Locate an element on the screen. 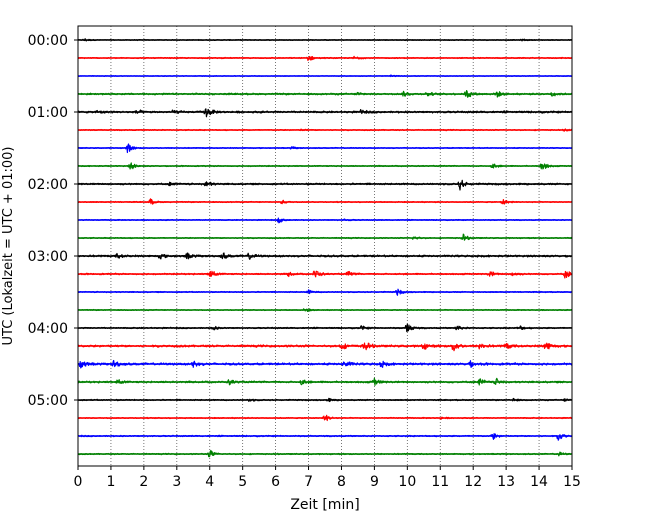 The image size is (650, 520). x-tick-label: 1 is located at coordinates (110, 482).